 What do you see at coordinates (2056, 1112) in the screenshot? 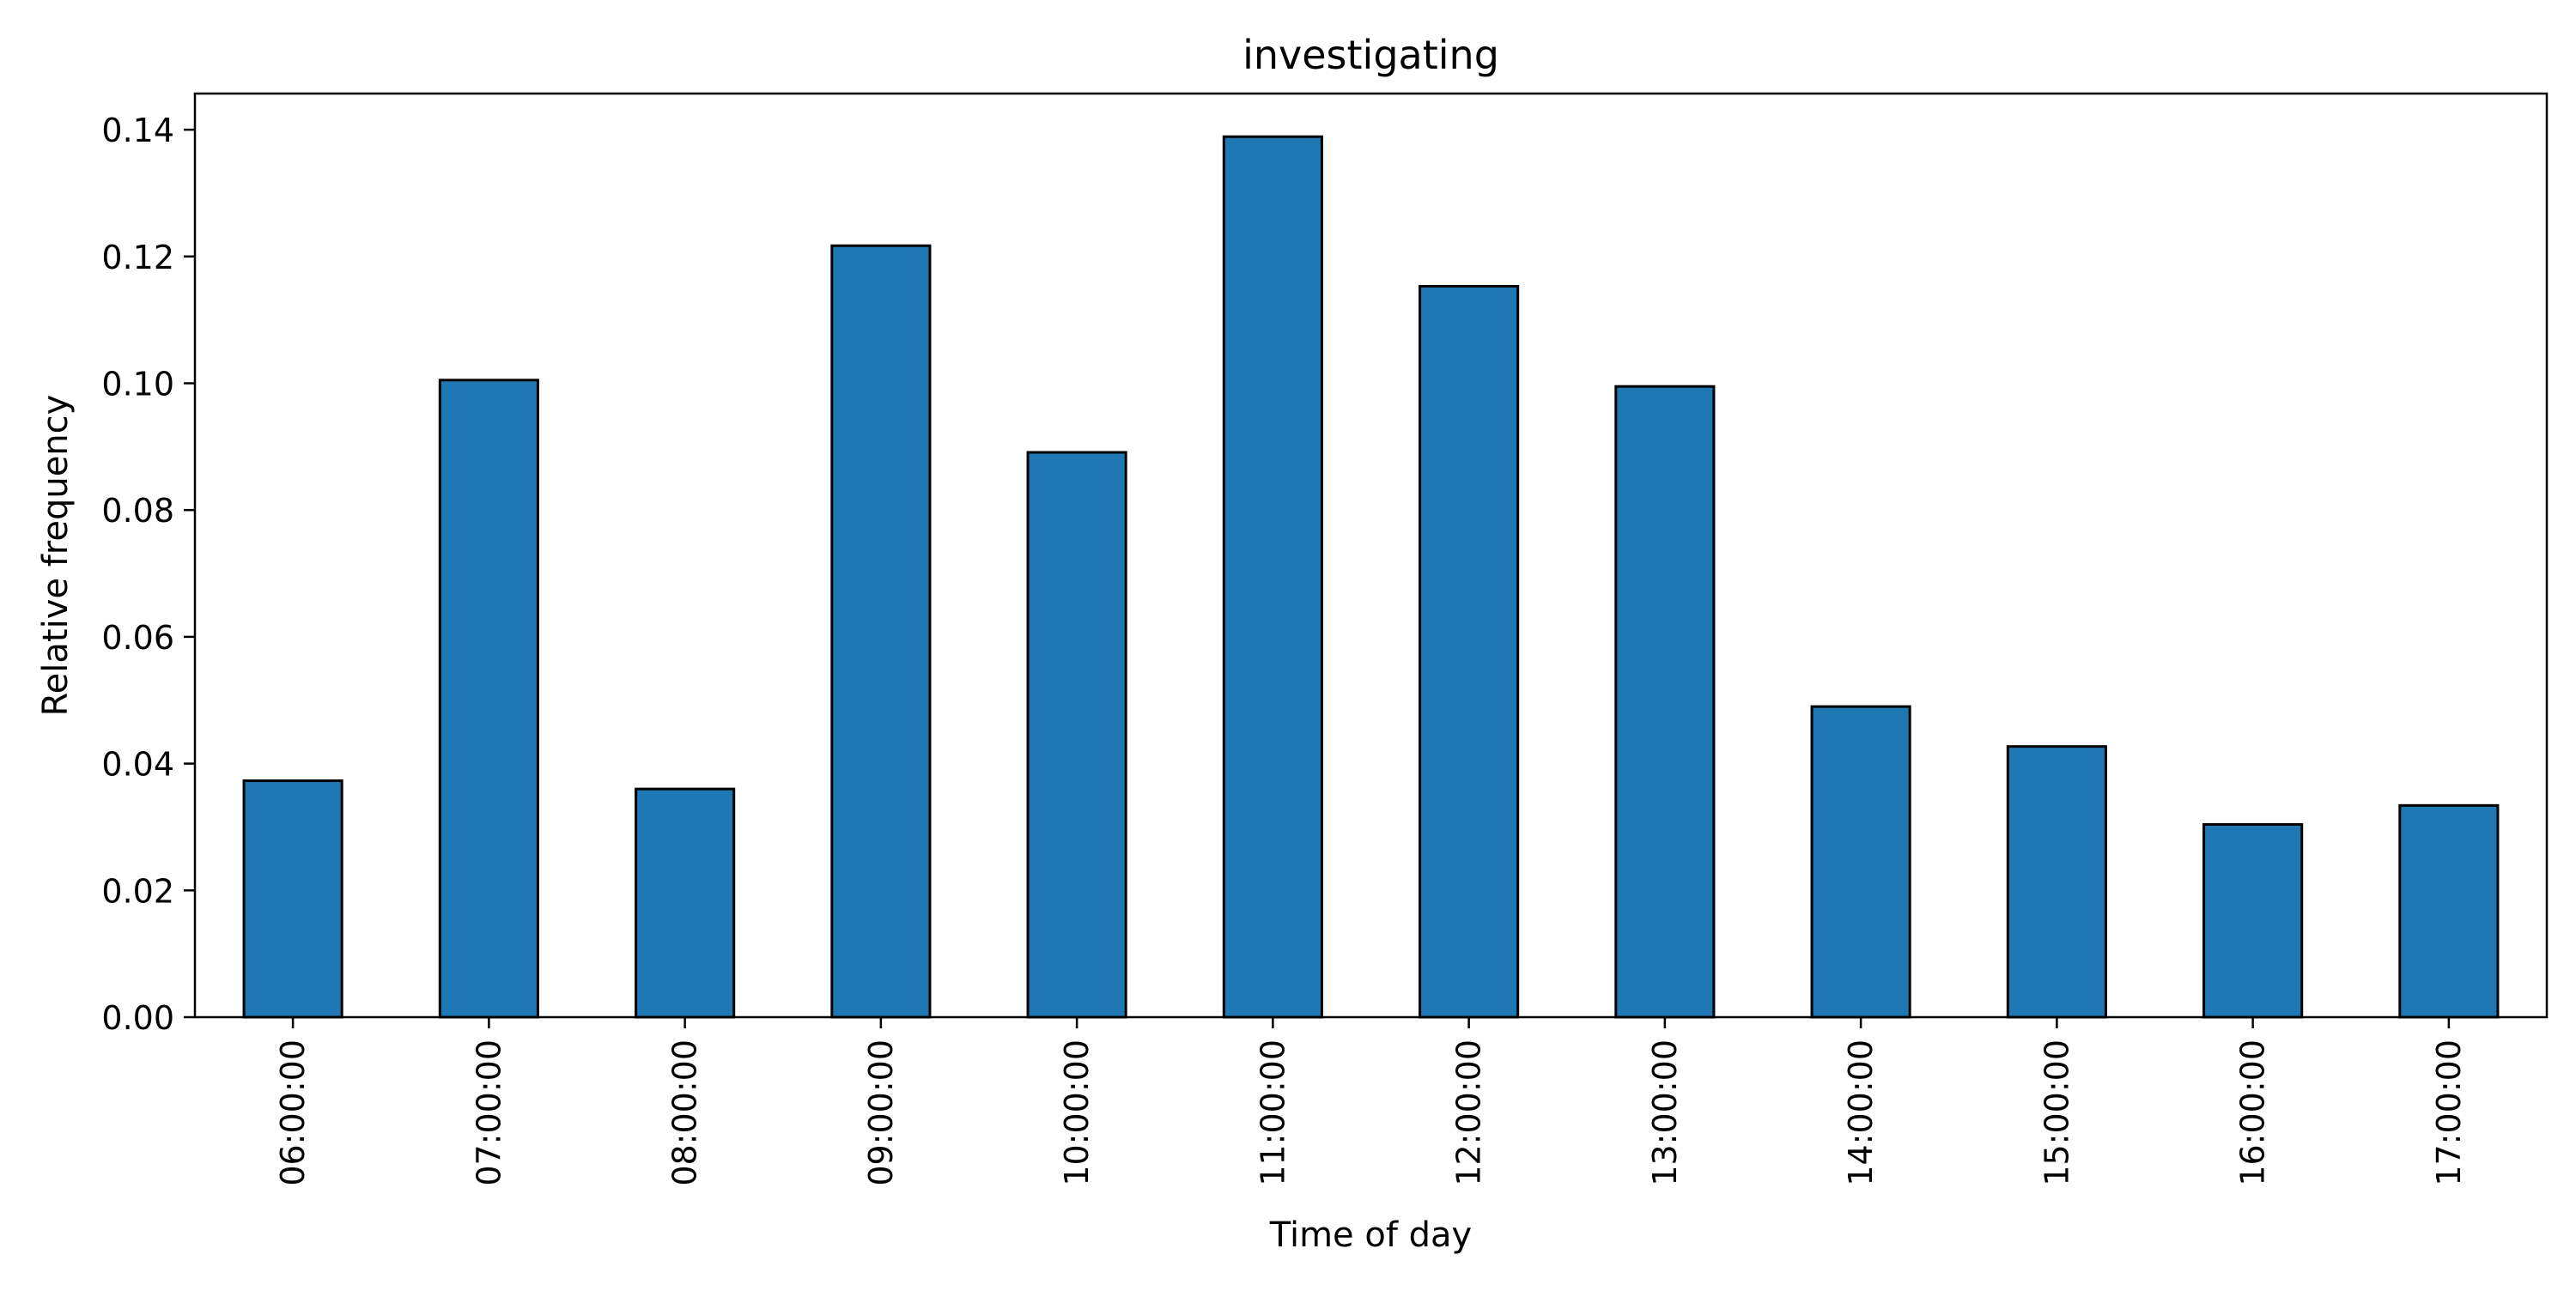
I see `x-tick-label: 15:00:00` at bounding box center [2056, 1112].